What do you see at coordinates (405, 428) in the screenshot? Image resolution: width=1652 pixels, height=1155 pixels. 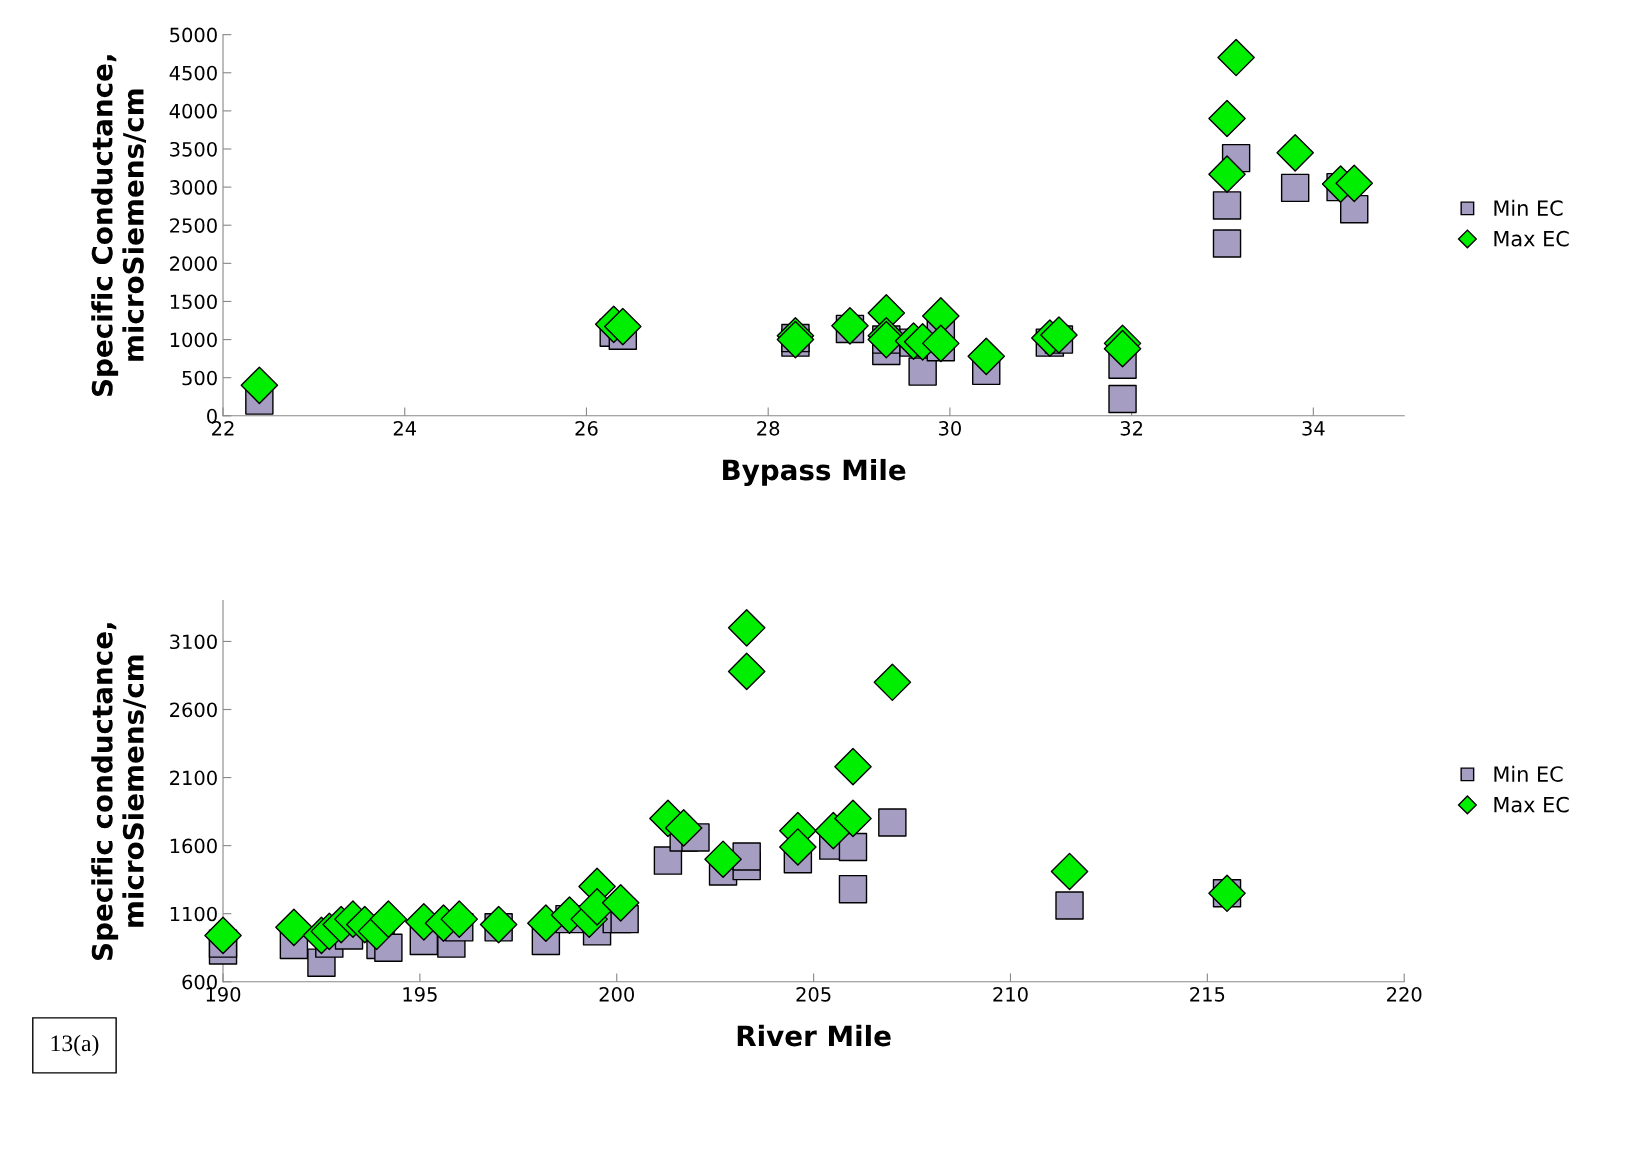 I see `x-tick-label: 24` at bounding box center [405, 428].